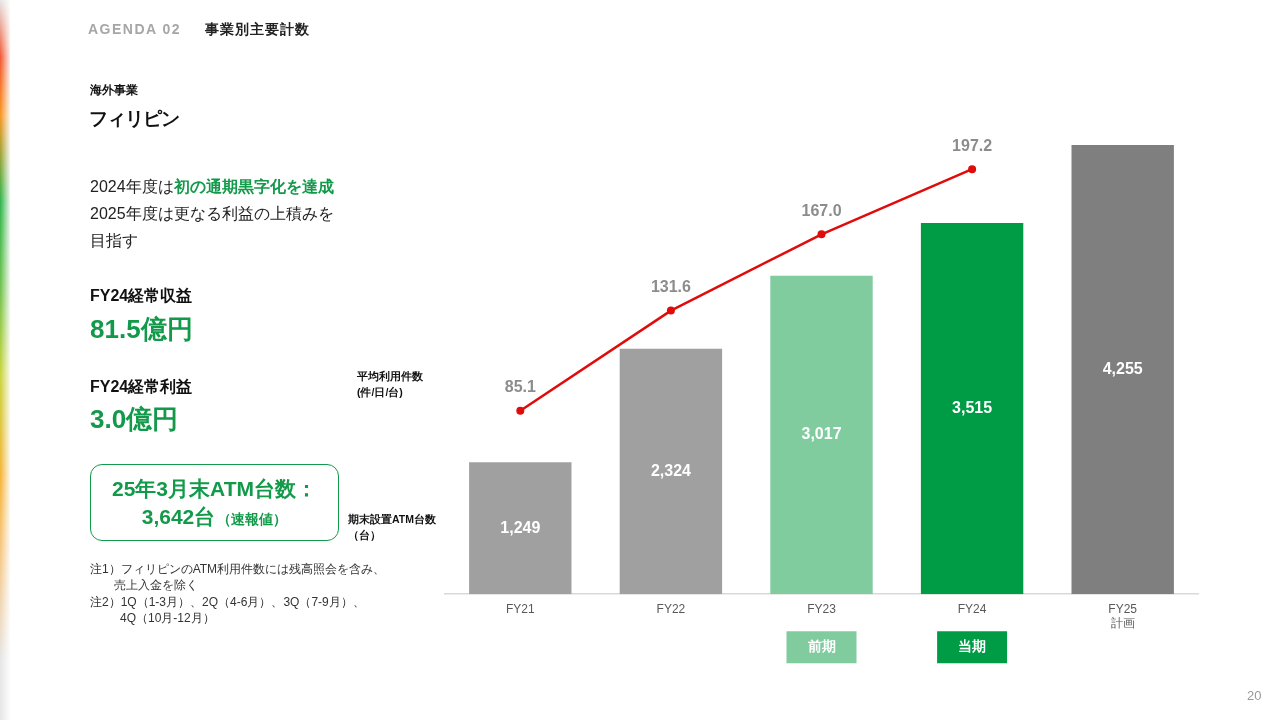 Image resolution: width=1280 pixels, height=720 pixels. Describe the element at coordinates (821, 210) in the screenshot. I see `data-label: 167.0` at that location.